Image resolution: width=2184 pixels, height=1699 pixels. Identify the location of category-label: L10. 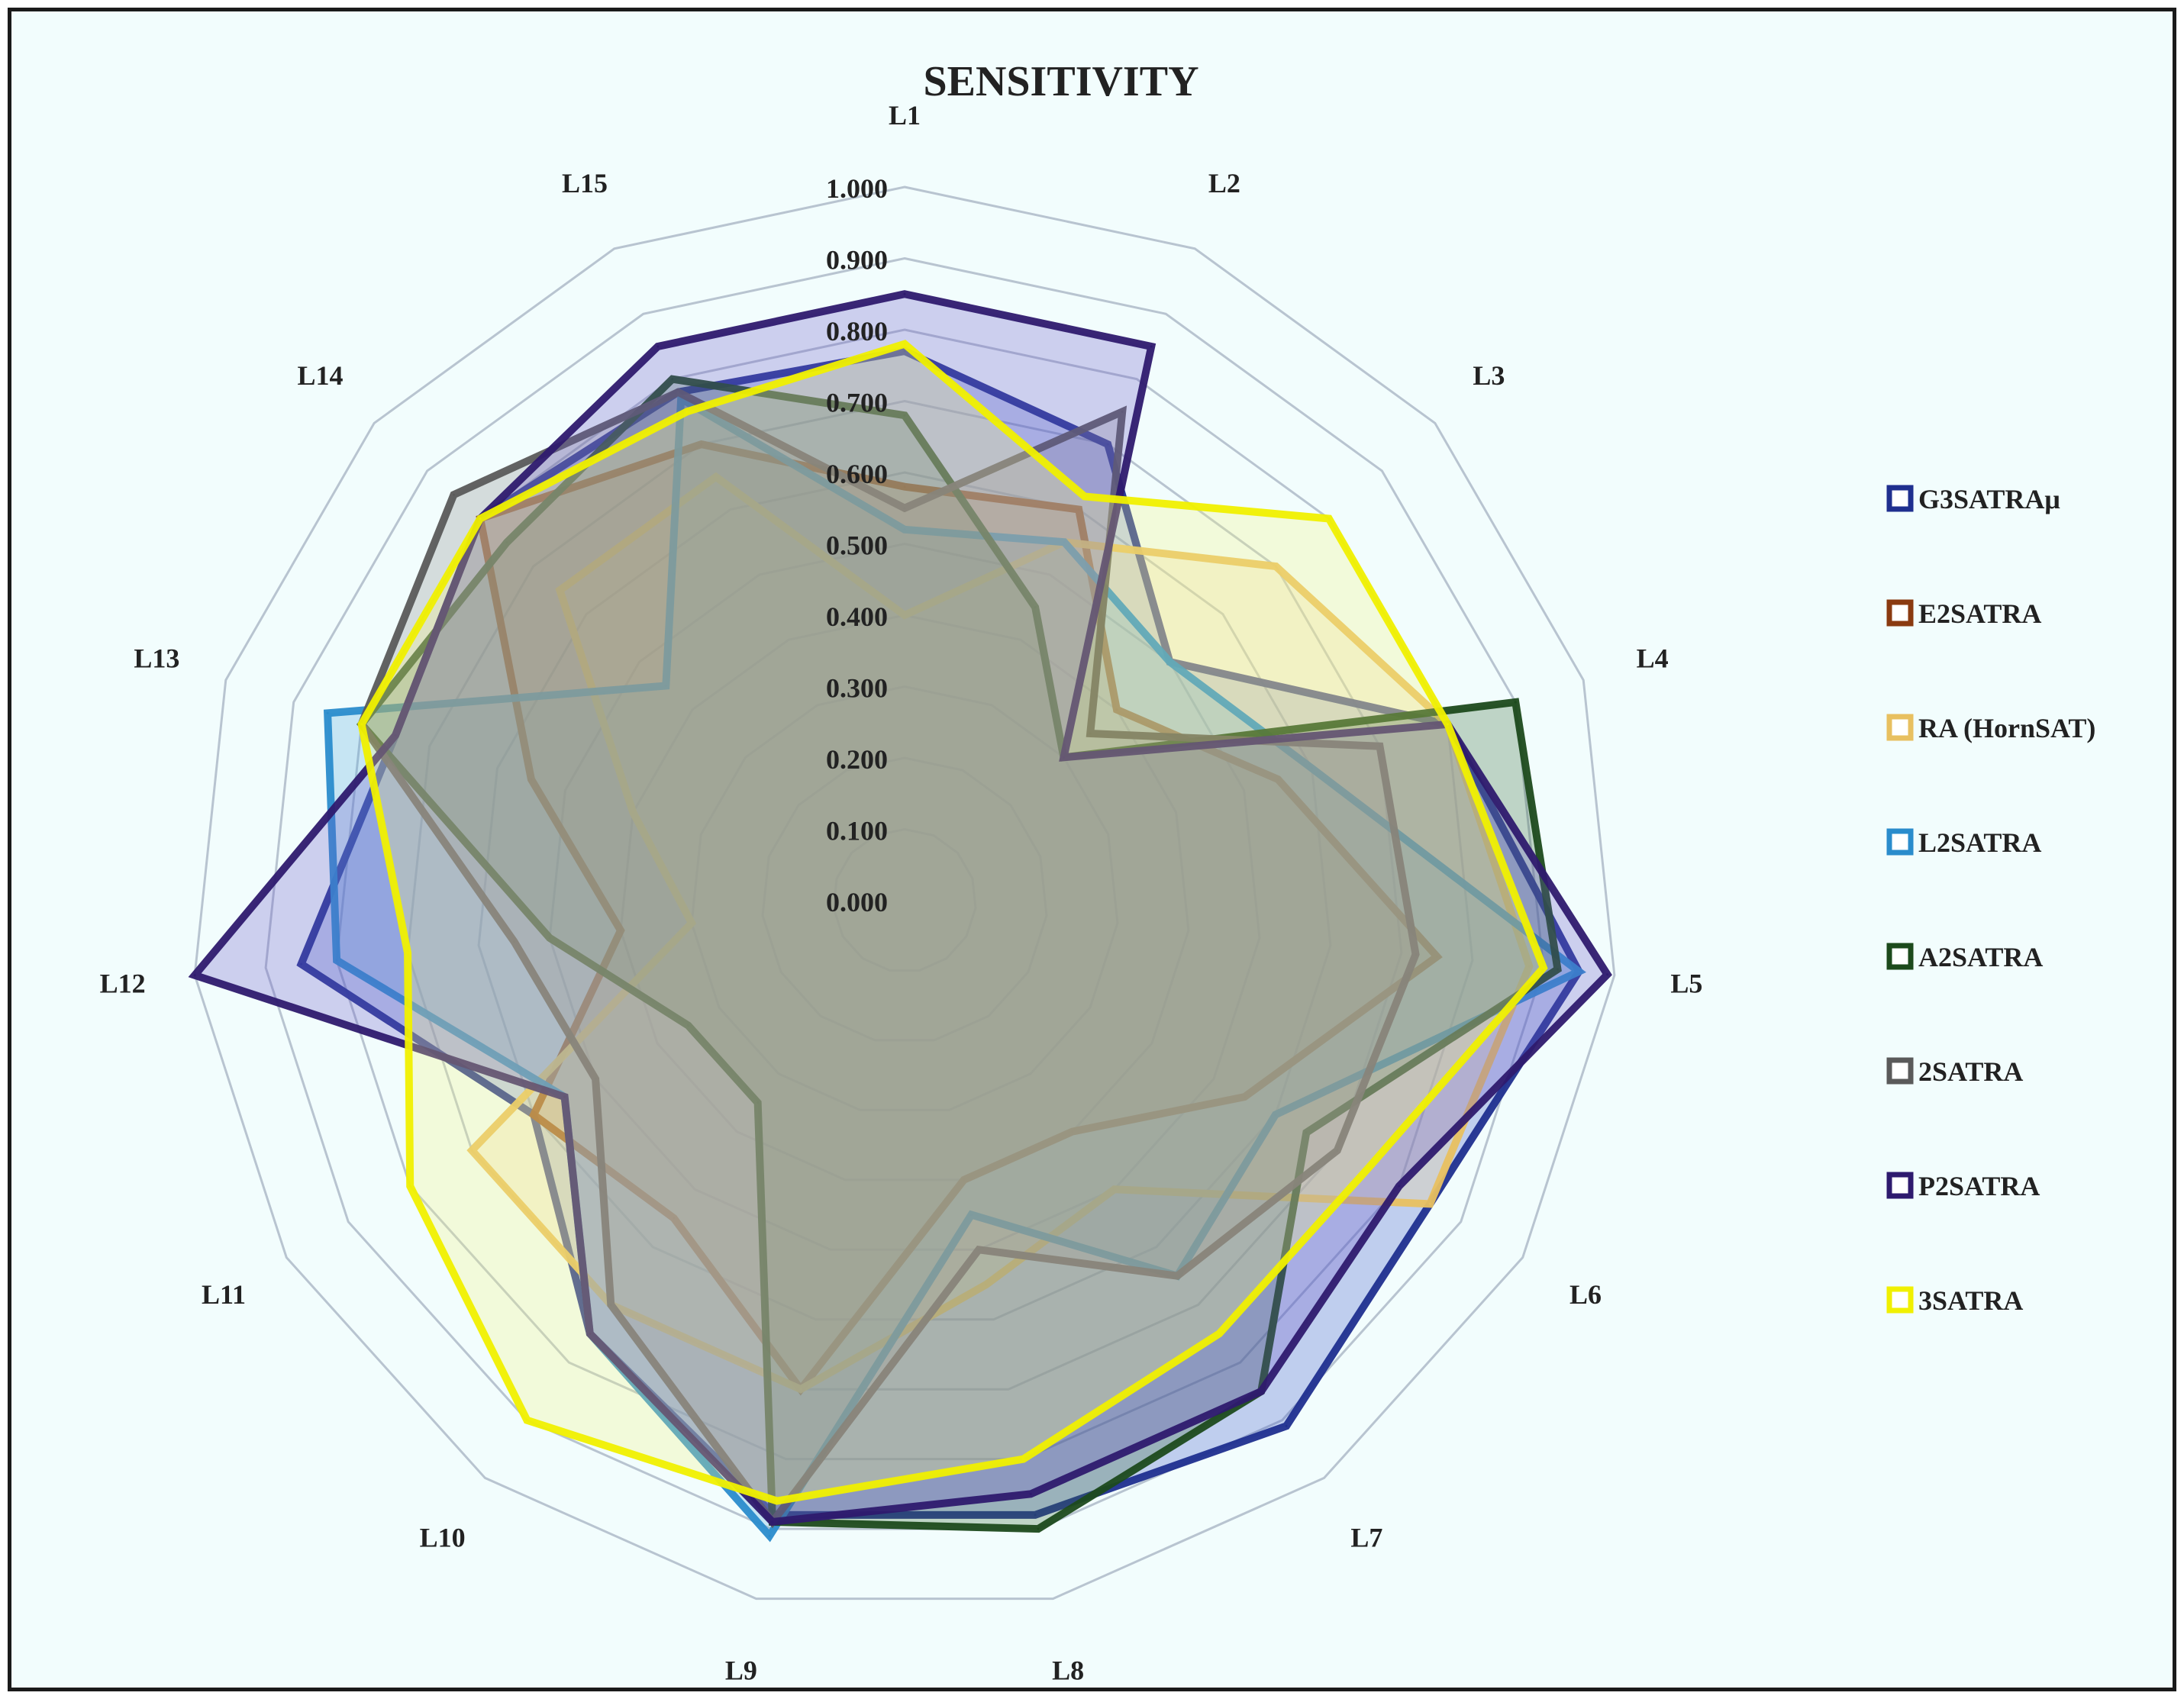
(443, 1537).